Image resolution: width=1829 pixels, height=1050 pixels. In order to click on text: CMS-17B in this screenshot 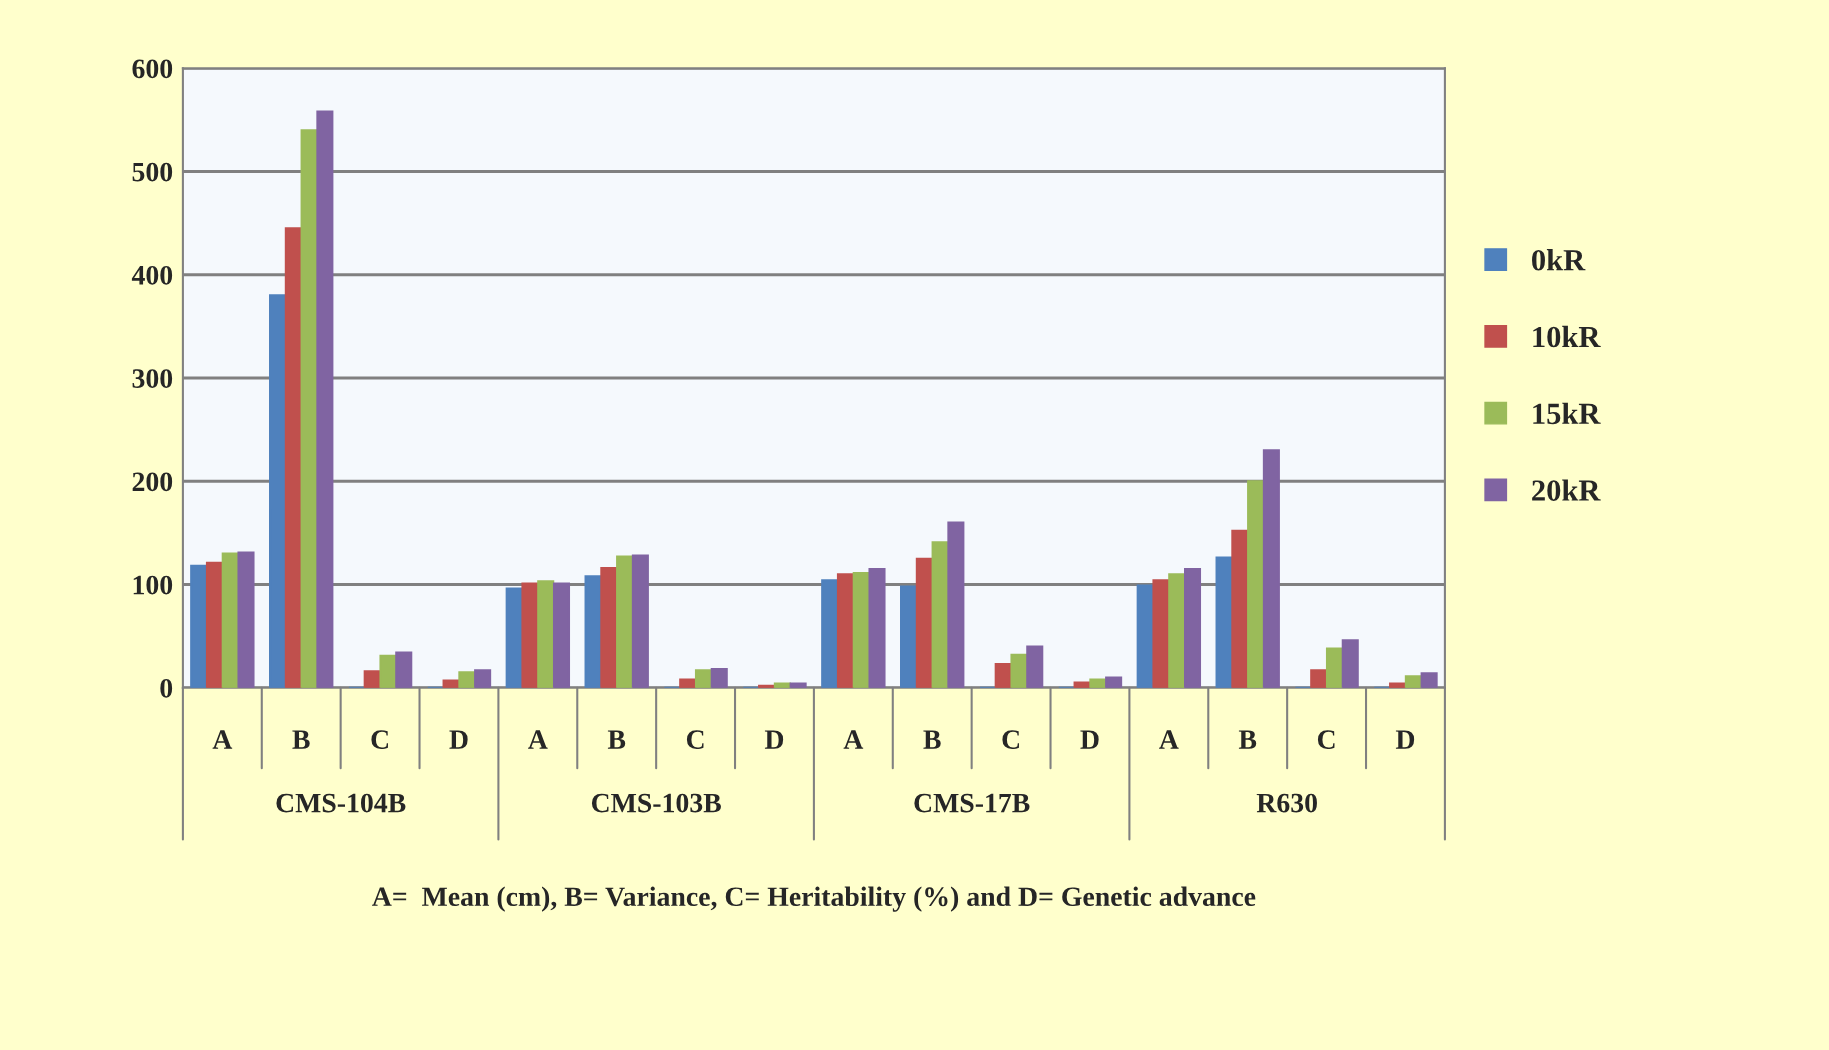, I will do `click(972, 803)`.